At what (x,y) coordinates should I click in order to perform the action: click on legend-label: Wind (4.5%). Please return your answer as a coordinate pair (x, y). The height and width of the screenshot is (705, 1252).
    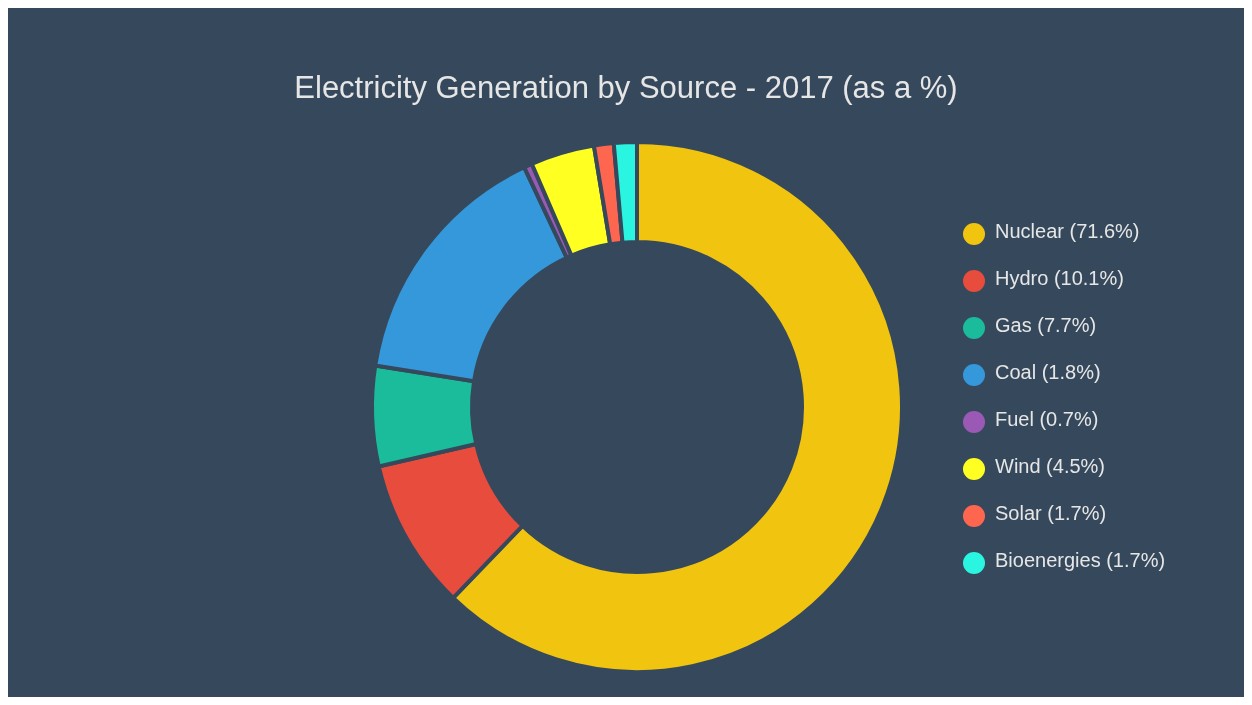
    Looking at the image, I should click on (1050, 466).